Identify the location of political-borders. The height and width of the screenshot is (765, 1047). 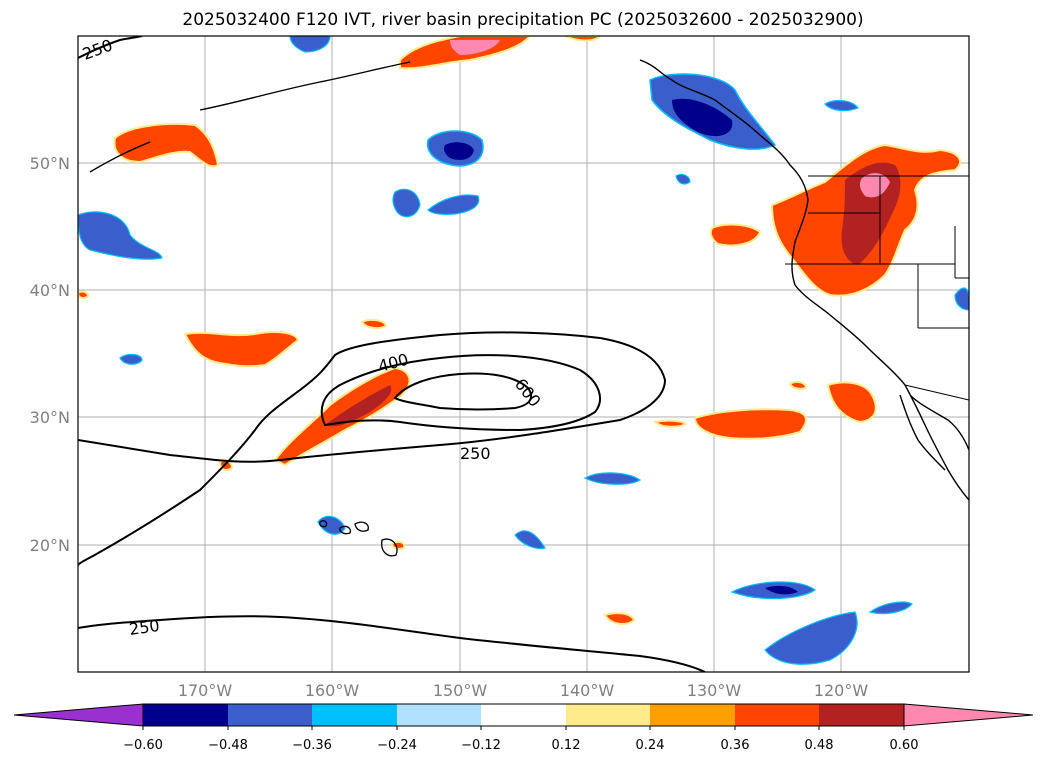
(877, 288).